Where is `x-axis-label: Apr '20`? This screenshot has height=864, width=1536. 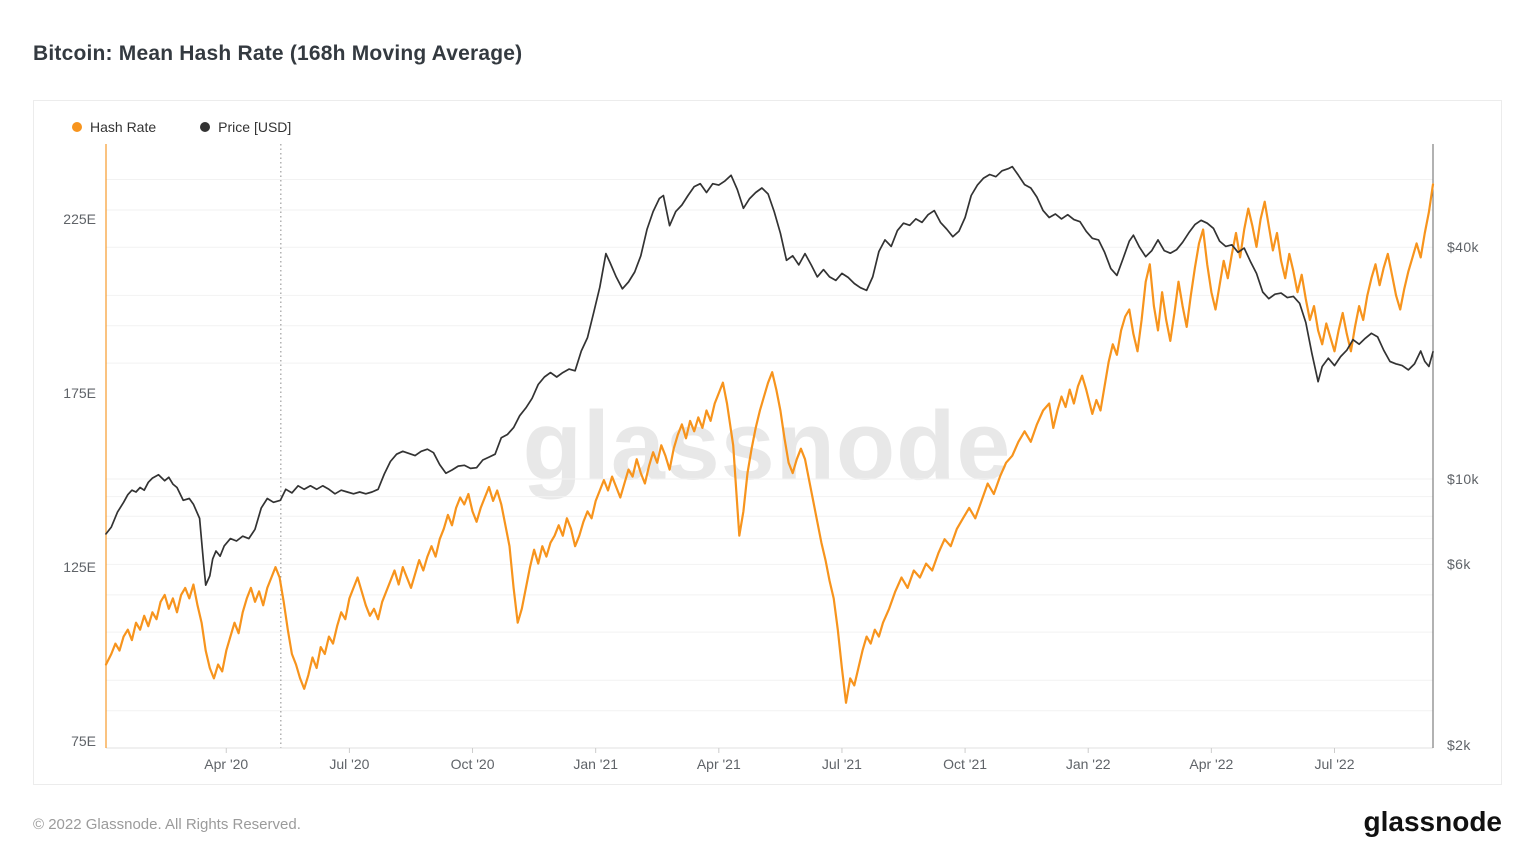 x-axis-label: Apr '20 is located at coordinates (226, 764).